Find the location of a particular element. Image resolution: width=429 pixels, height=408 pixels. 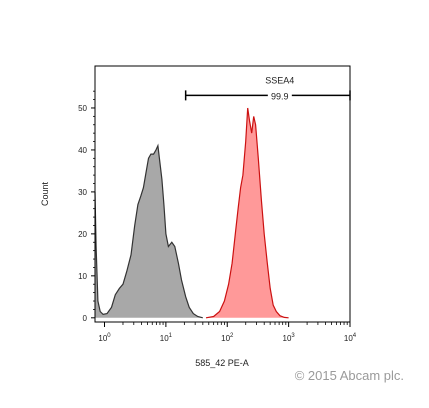

y-tick-label: 10 is located at coordinates (82, 276).